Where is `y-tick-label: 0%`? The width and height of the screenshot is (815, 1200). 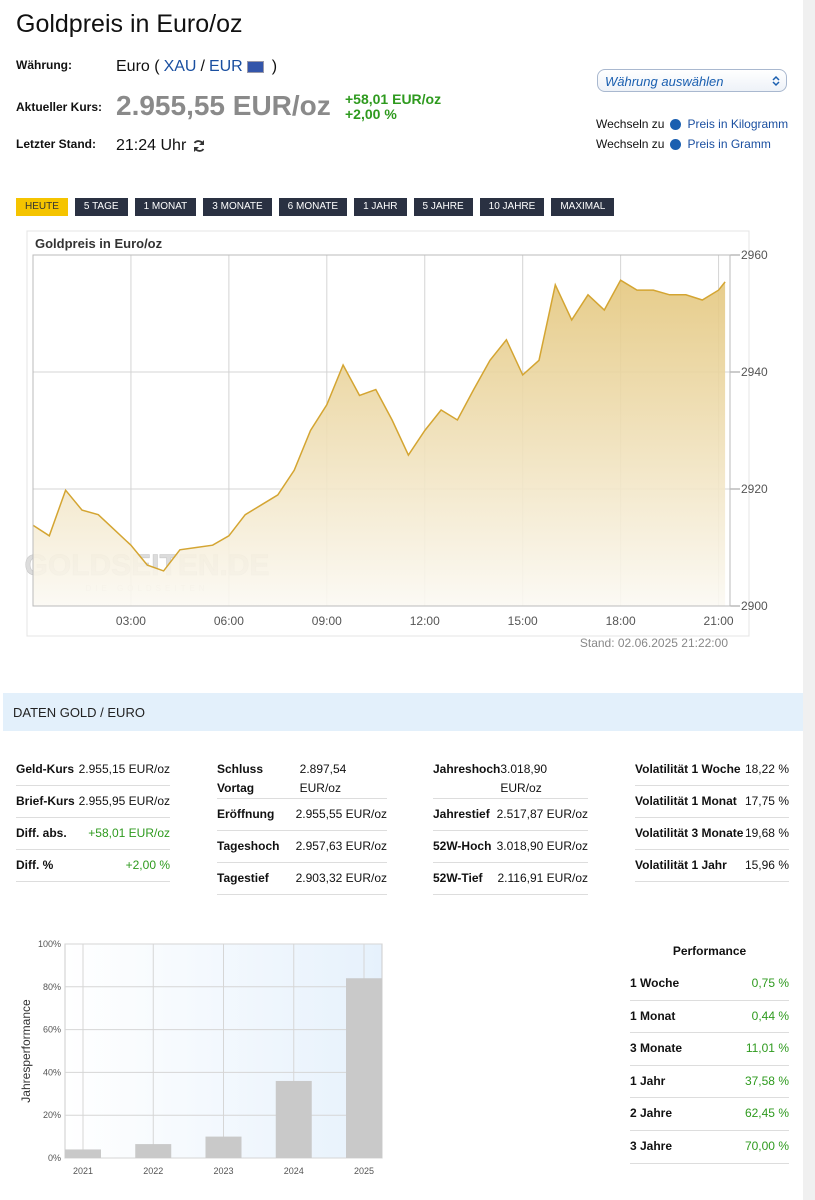 y-tick-label: 0% is located at coordinates (54, 1158).